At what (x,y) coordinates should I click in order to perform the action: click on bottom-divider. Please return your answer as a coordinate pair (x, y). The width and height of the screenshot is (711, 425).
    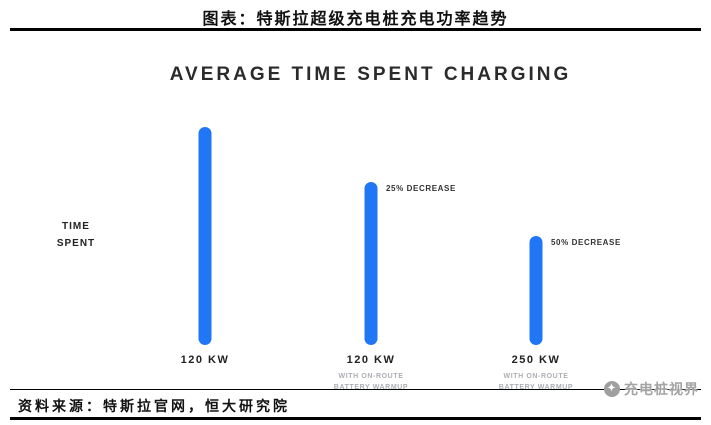
    Looking at the image, I should click on (355, 418).